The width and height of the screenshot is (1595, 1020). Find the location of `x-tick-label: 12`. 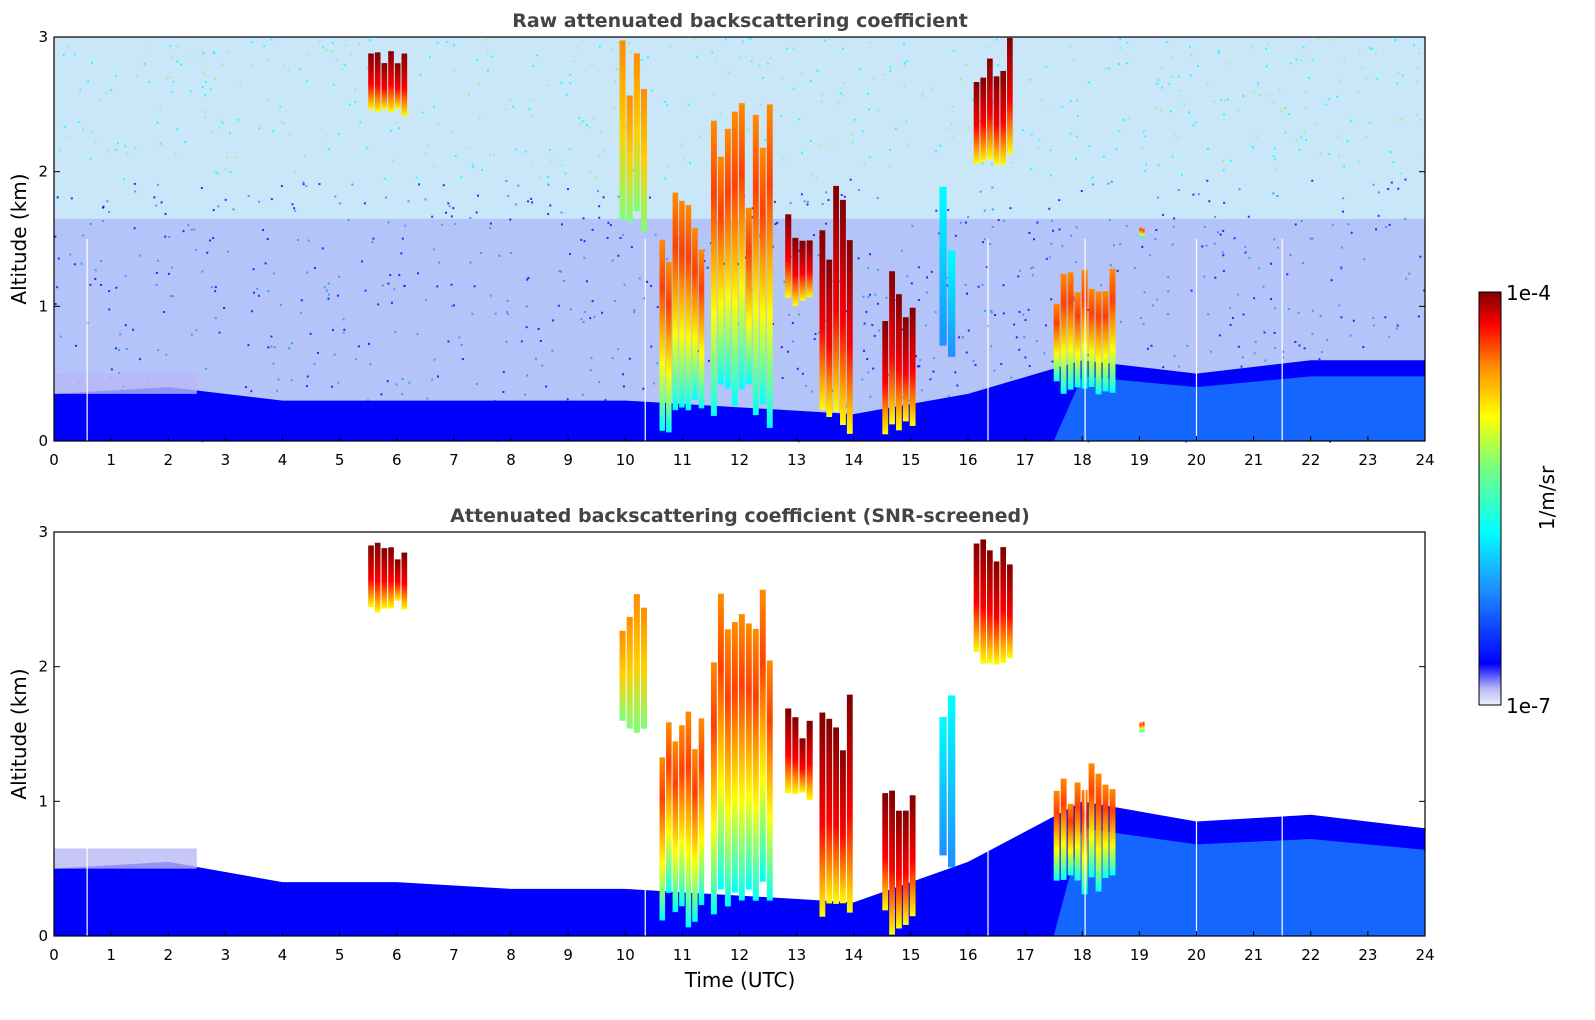

x-tick-label: 12 is located at coordinates (739, 955).